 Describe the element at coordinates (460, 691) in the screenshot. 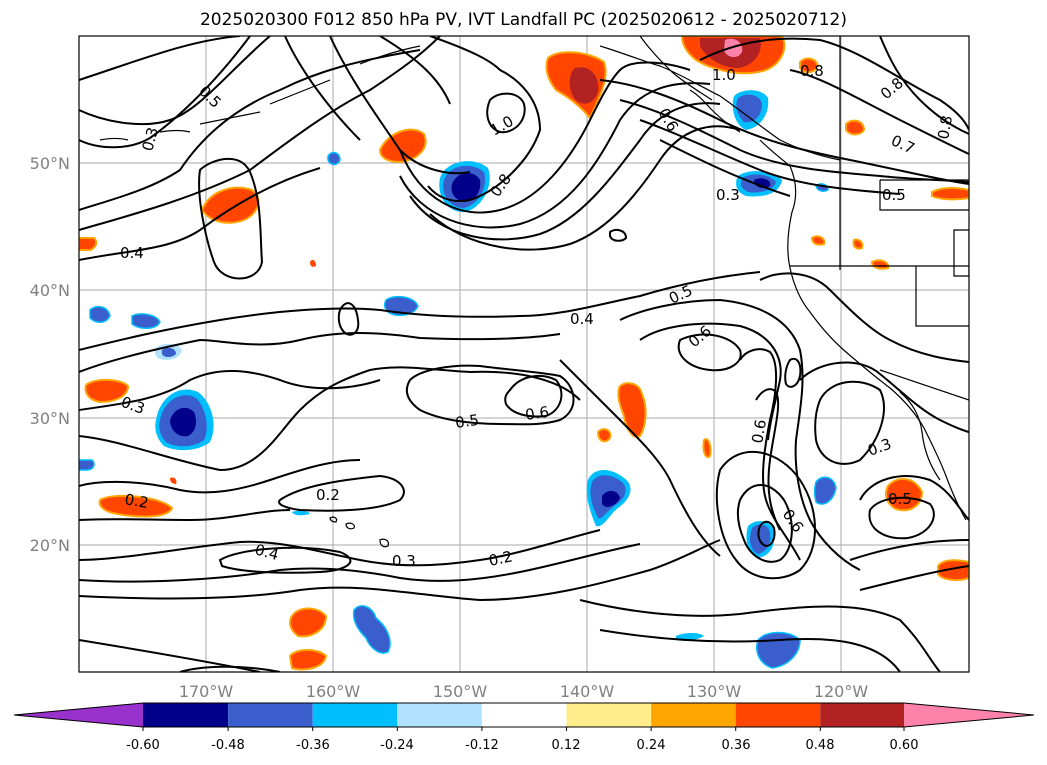

I see `lon-tick-label: 150°W` at that location.